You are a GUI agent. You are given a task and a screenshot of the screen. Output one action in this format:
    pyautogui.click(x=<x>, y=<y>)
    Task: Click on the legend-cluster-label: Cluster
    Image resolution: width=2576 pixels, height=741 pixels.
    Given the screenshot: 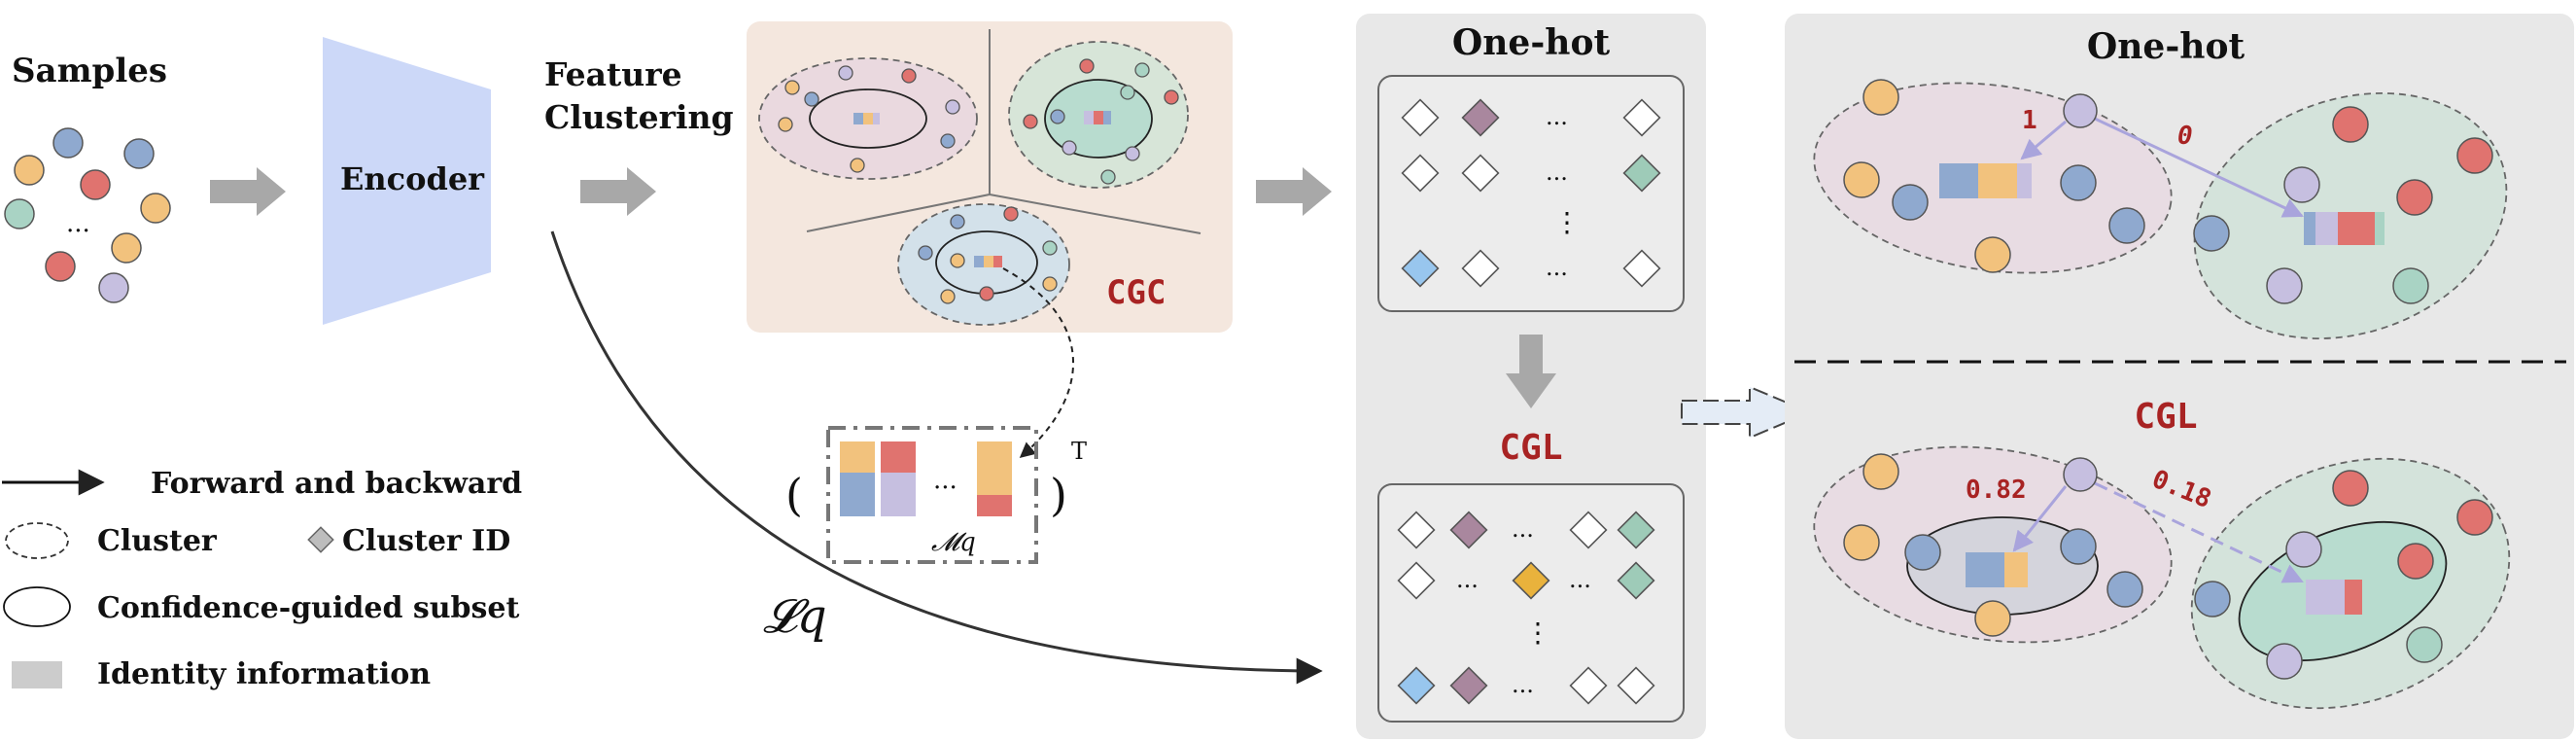 What is the action you would take?
    pyautogui.click(x=157, y=541)
    